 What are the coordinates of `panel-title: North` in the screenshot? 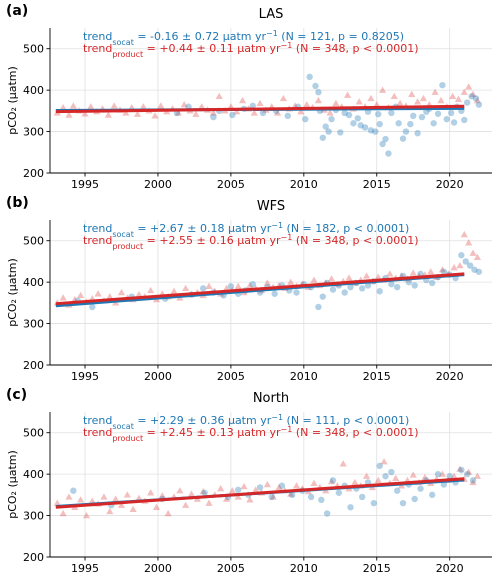 It's located at (271, 398).